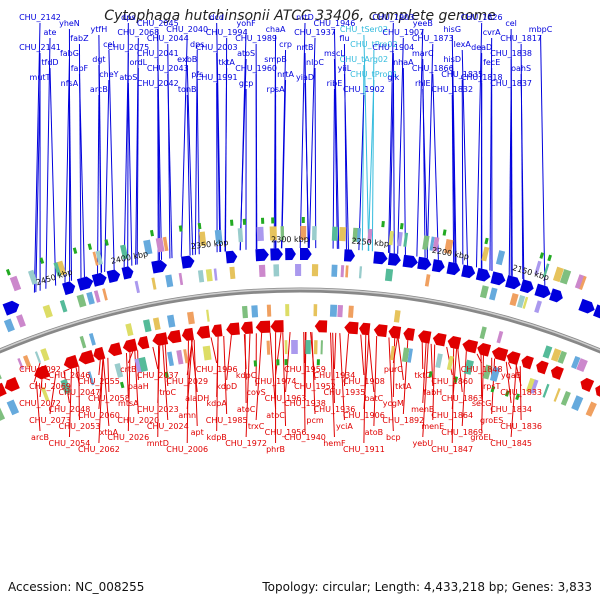 Image resolution: width=600 pixels, height=600 pixels. What do you see at coordinates (432, 426) in the screenshot?
I see `gene-label: menE` at bounding box center [432, 426].